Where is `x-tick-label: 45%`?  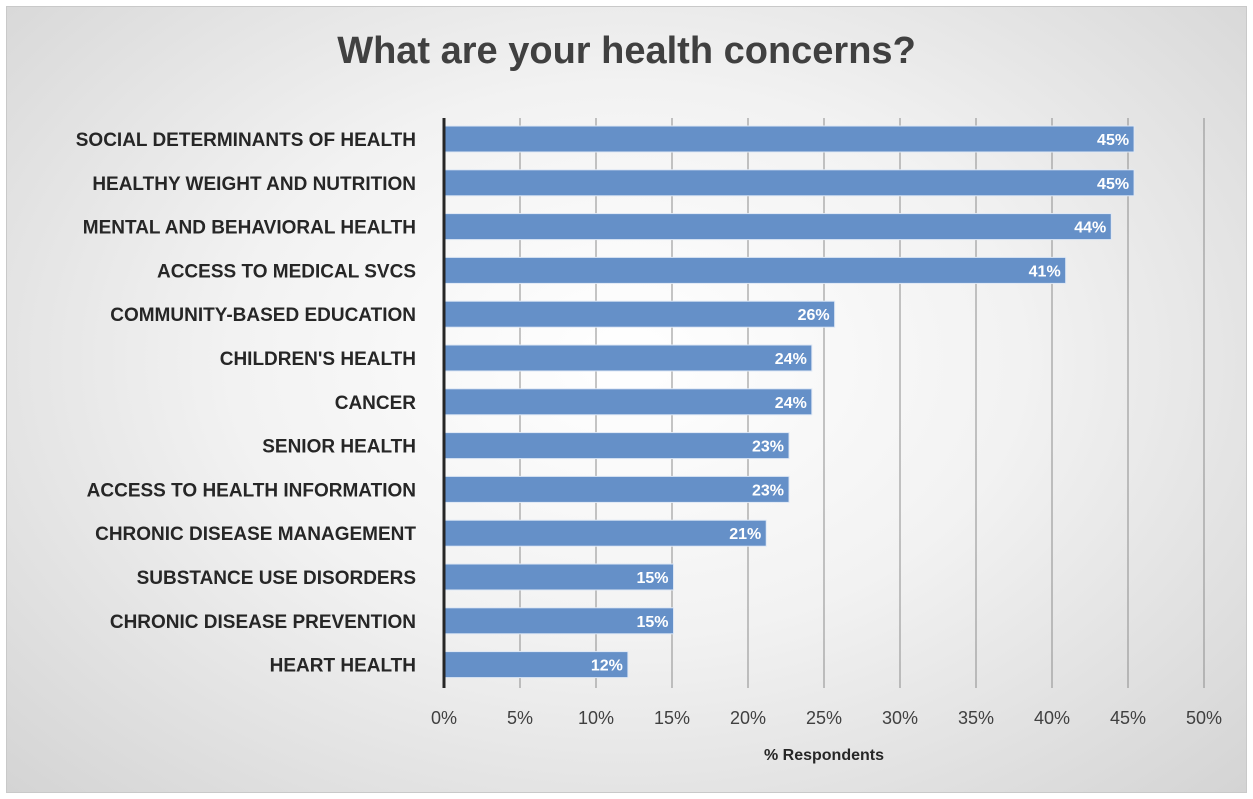
x-tick-label: 45% is located at coordinates (1128, 718).